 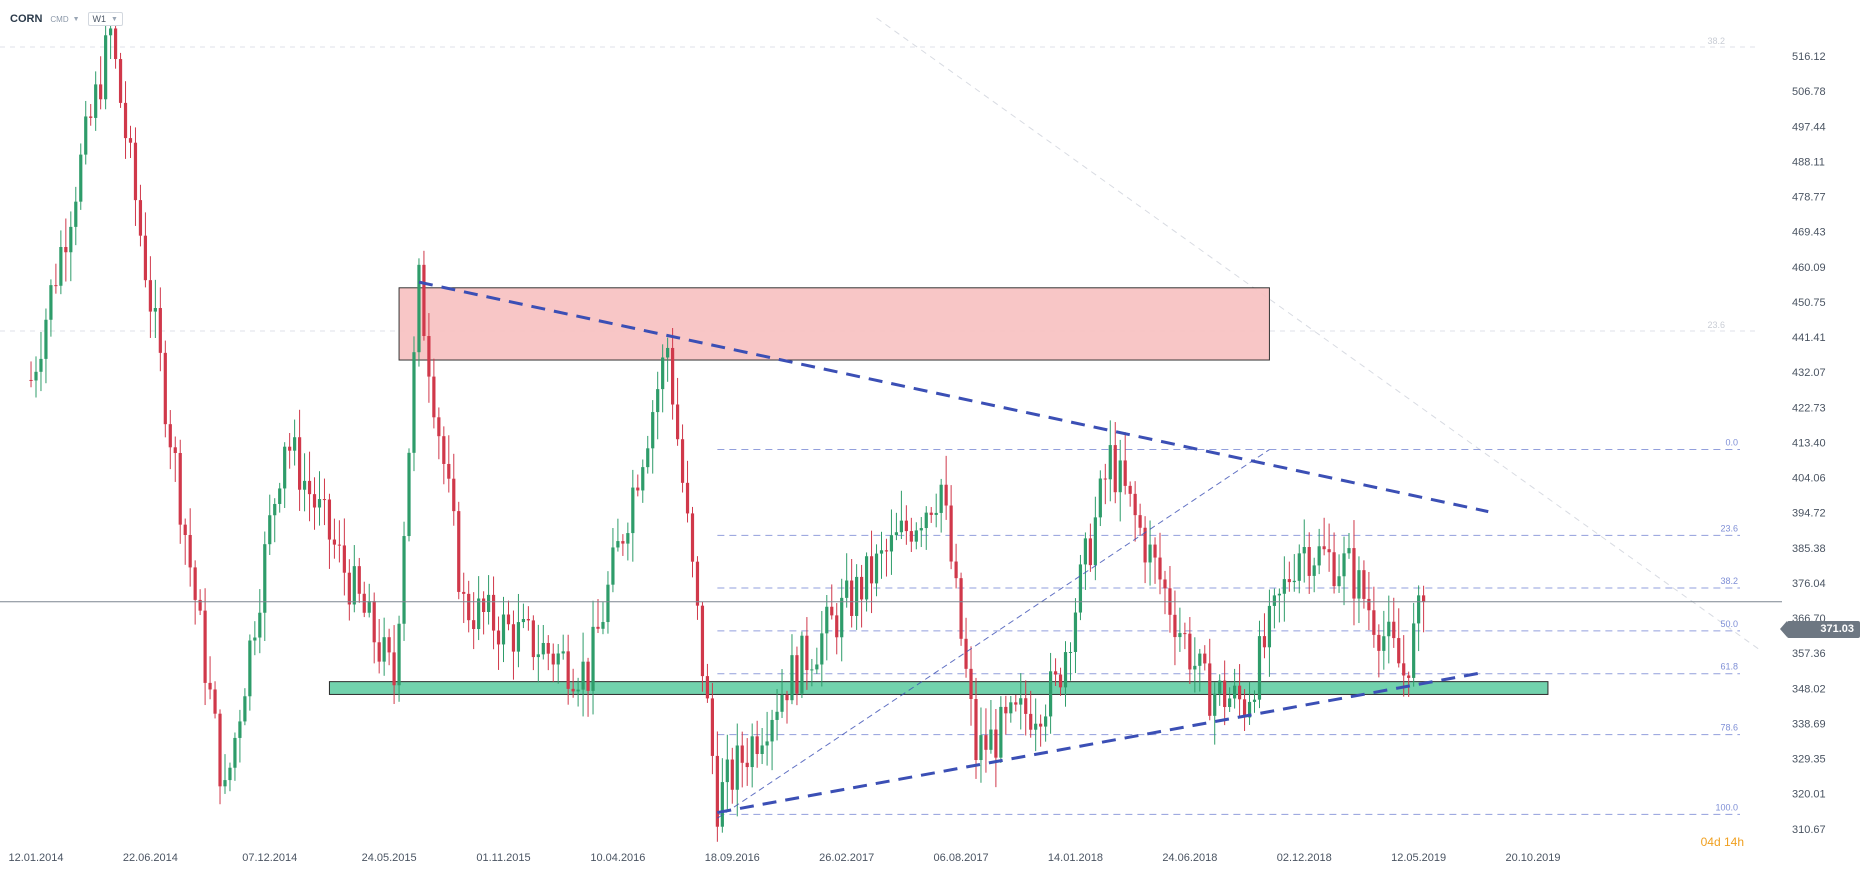 What do you see at coordinates (617, 858) in the screenshot?
I see `x-tick-label: 10.04.2016` at bounding box center [617, 858].